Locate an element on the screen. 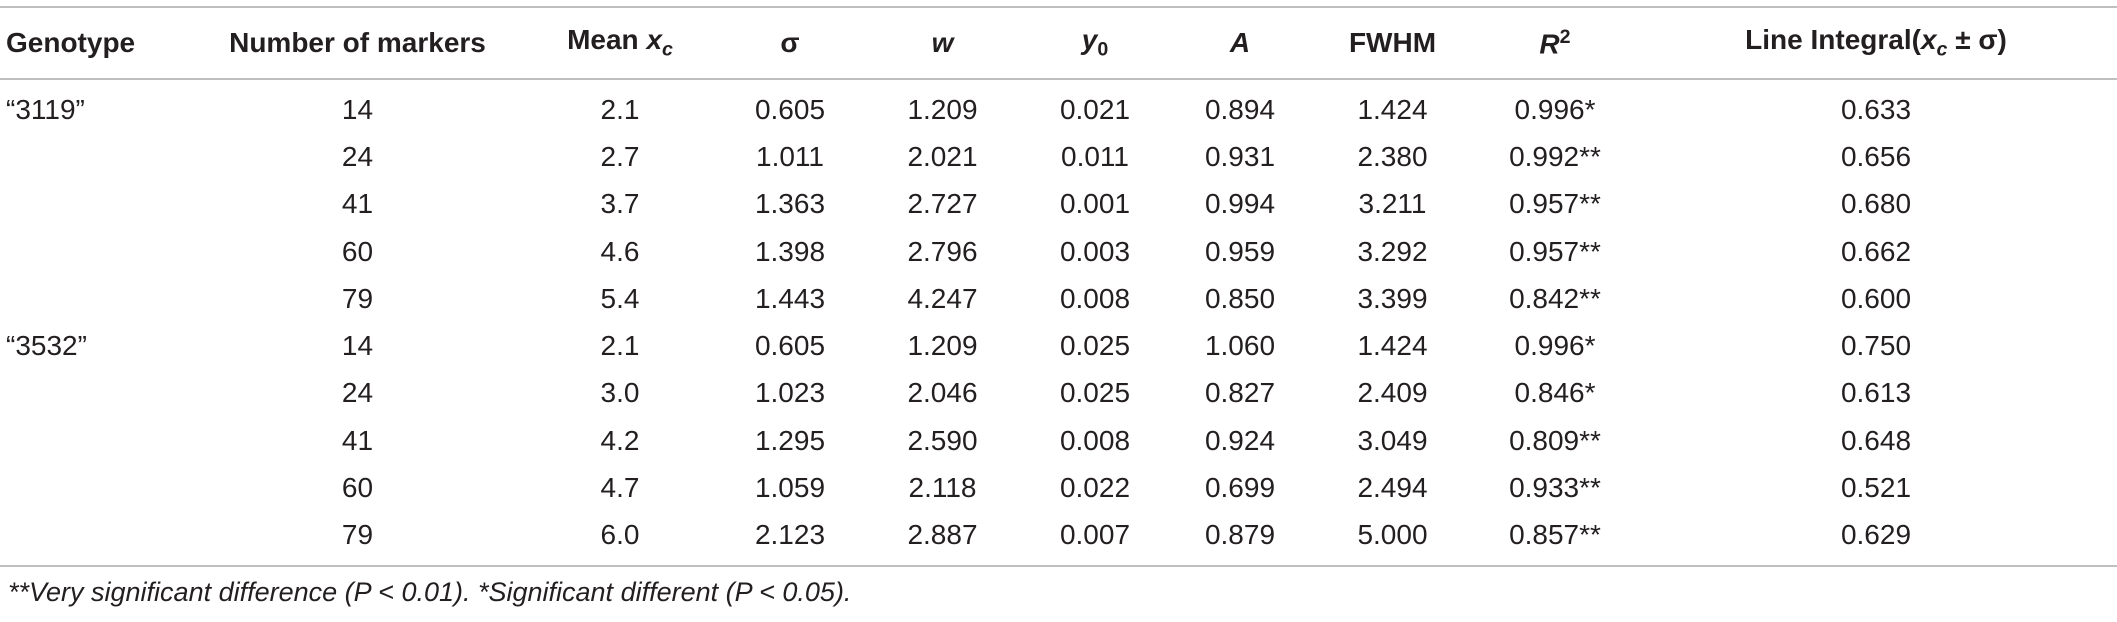 The image size is (2117, 622). cell-line-integral: 0.633 is located at coordinates (1876, 109).